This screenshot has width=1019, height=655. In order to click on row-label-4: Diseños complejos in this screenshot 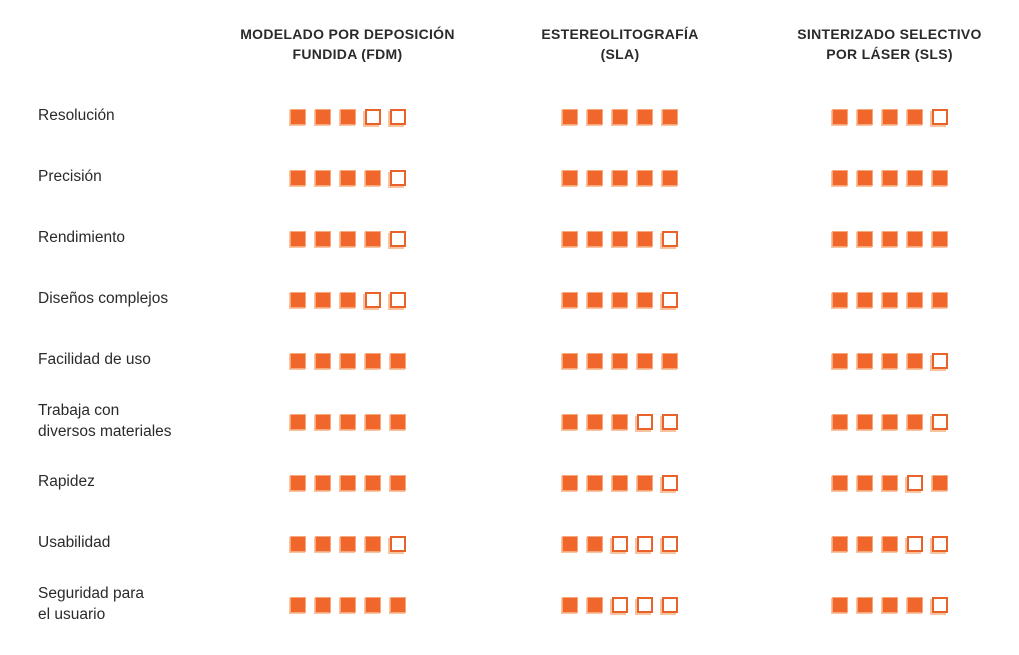, I will do `click(103, 299)`.